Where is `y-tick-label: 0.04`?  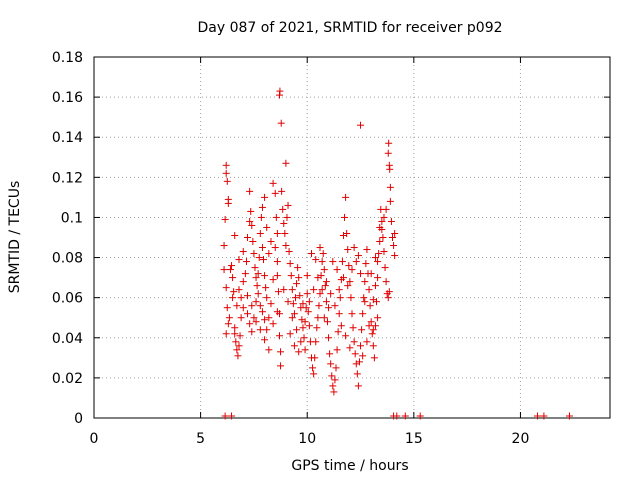 y-tick-label: 0.04 is located at coordinates (67, 339).